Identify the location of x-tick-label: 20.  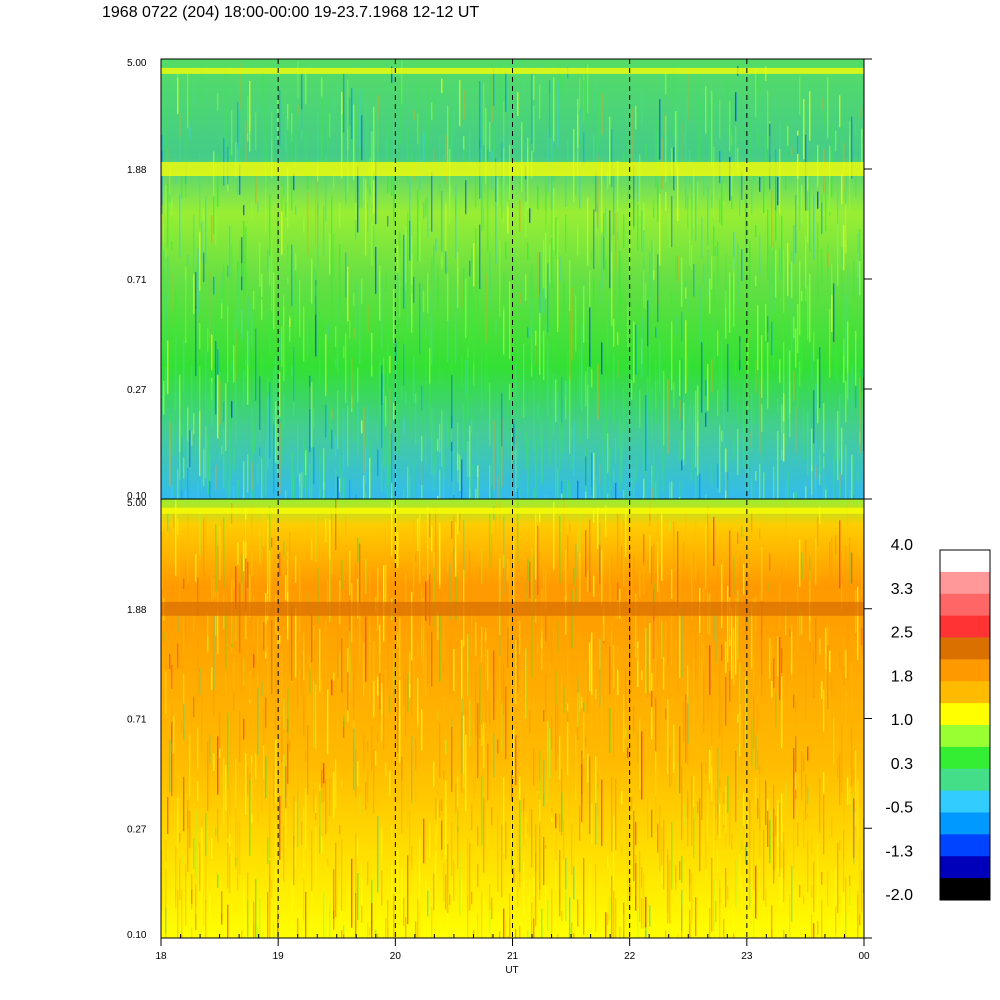
(396, 956).